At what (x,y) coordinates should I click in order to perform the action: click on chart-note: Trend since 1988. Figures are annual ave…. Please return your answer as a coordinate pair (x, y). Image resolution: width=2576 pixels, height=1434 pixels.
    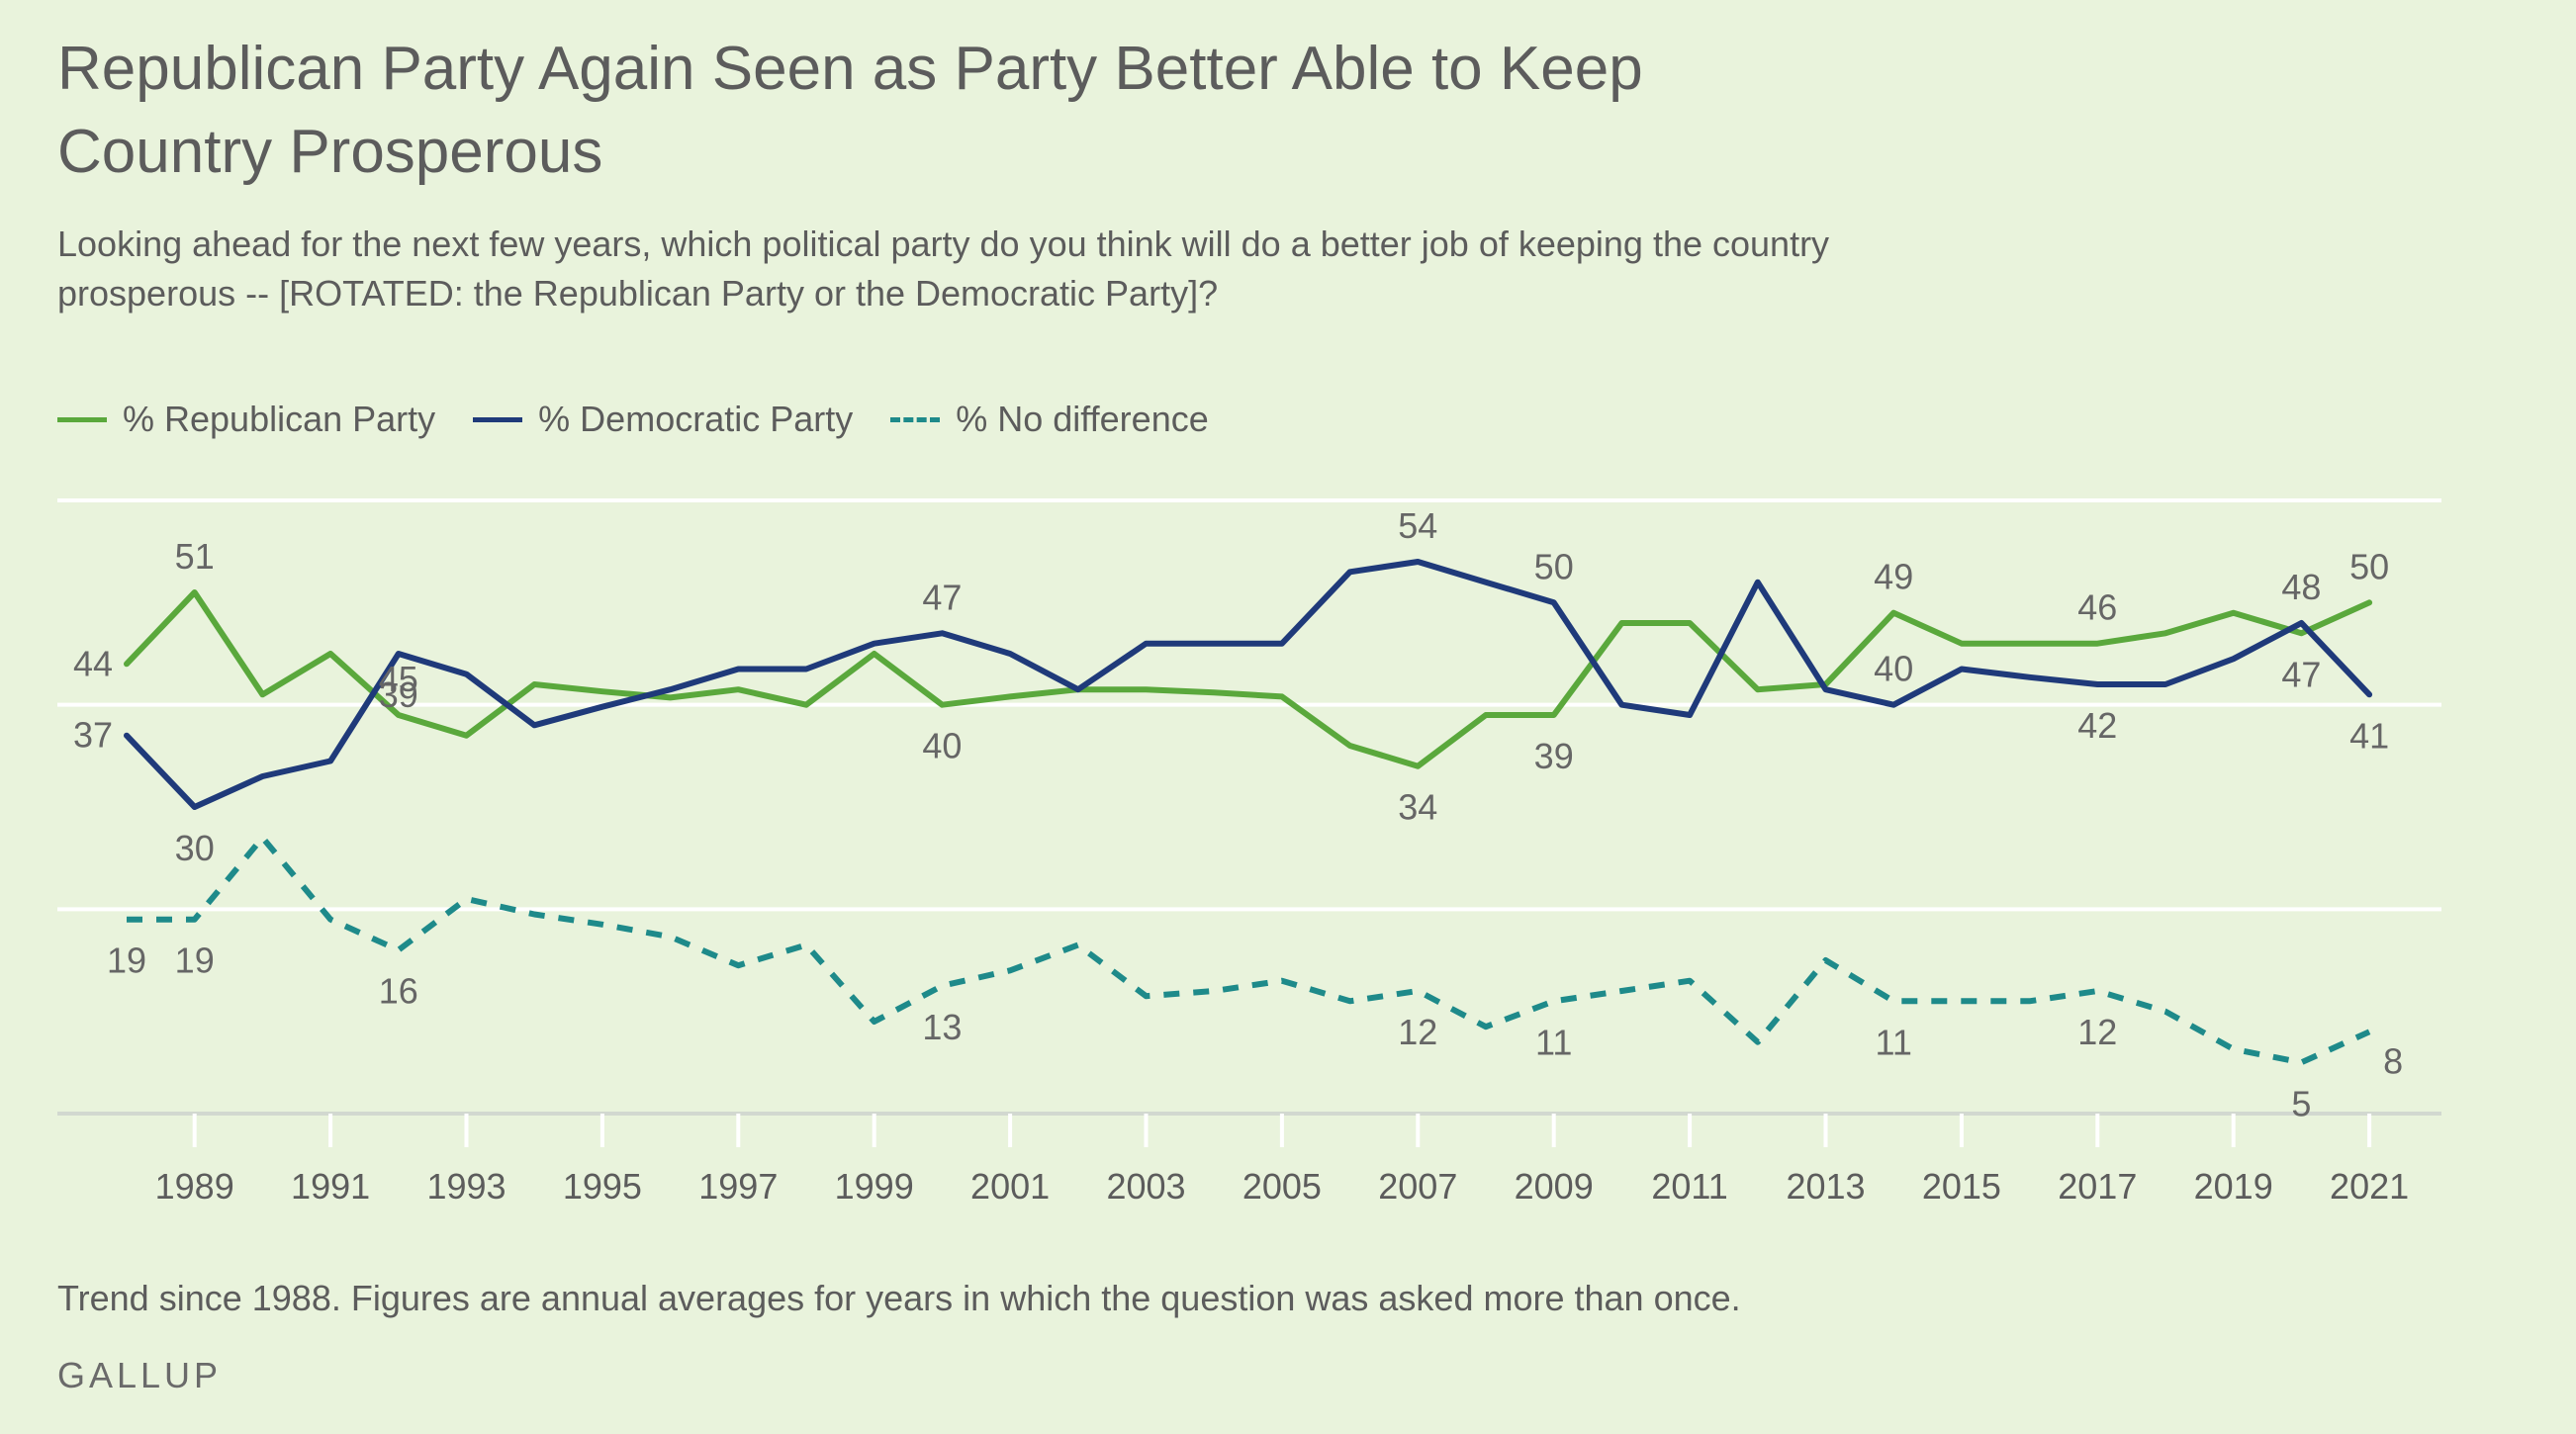
    Looking at the image, I should click on (899, 1298).